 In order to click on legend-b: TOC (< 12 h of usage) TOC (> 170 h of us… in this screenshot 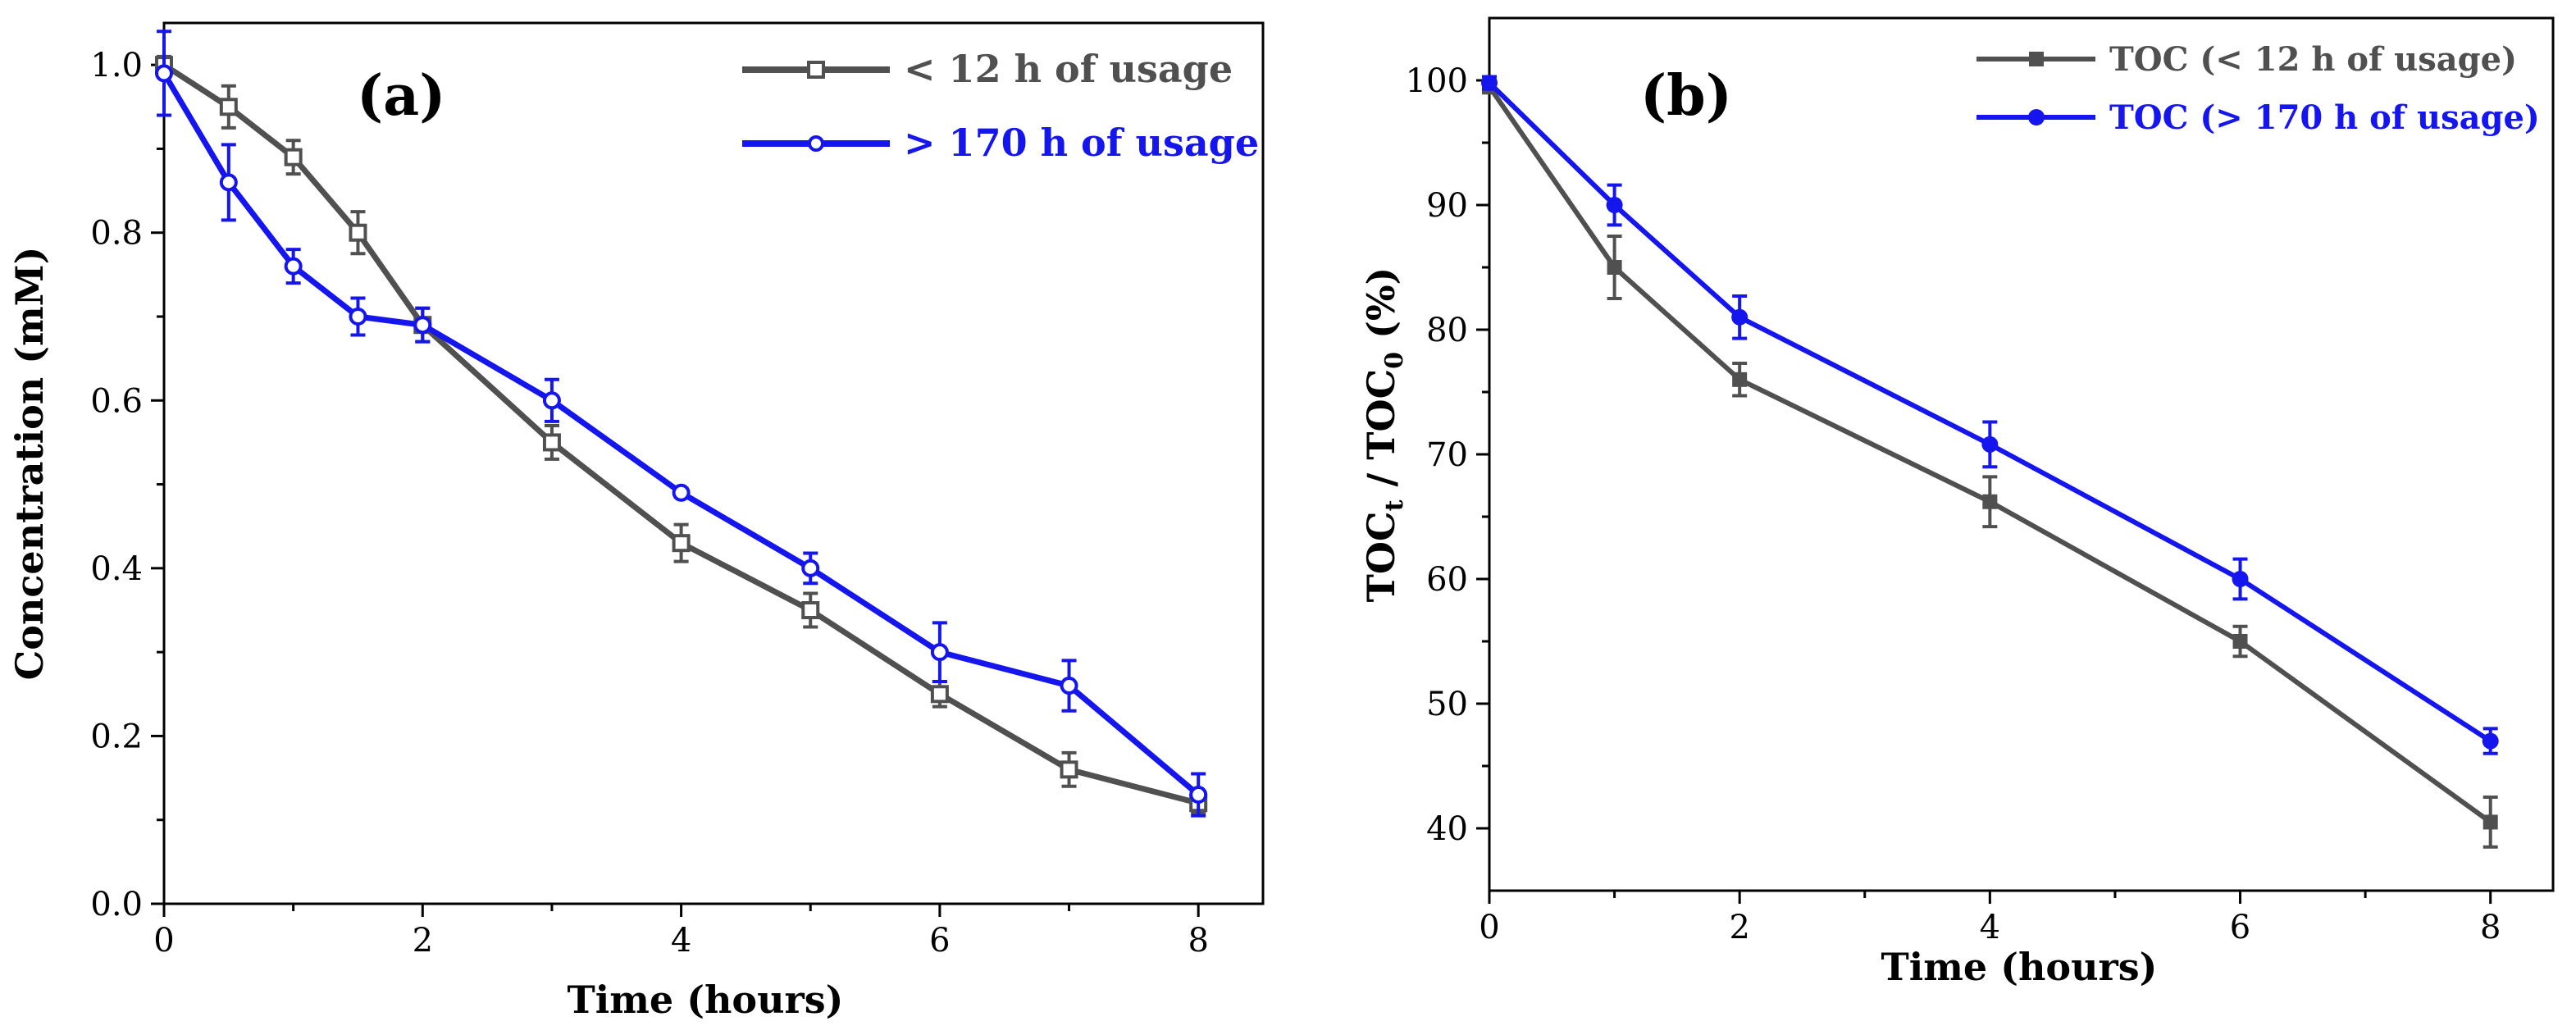, I will do `click(2258, 88)`.